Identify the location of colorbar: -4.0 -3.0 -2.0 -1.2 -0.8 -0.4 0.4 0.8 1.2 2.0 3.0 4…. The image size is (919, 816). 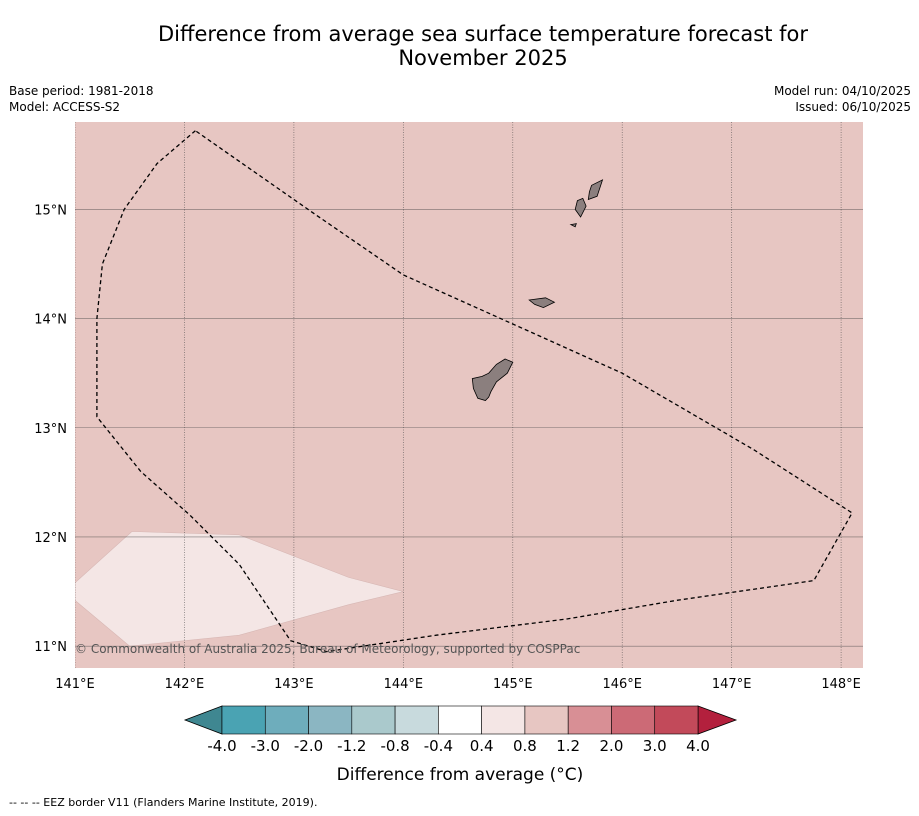
(460, 745).